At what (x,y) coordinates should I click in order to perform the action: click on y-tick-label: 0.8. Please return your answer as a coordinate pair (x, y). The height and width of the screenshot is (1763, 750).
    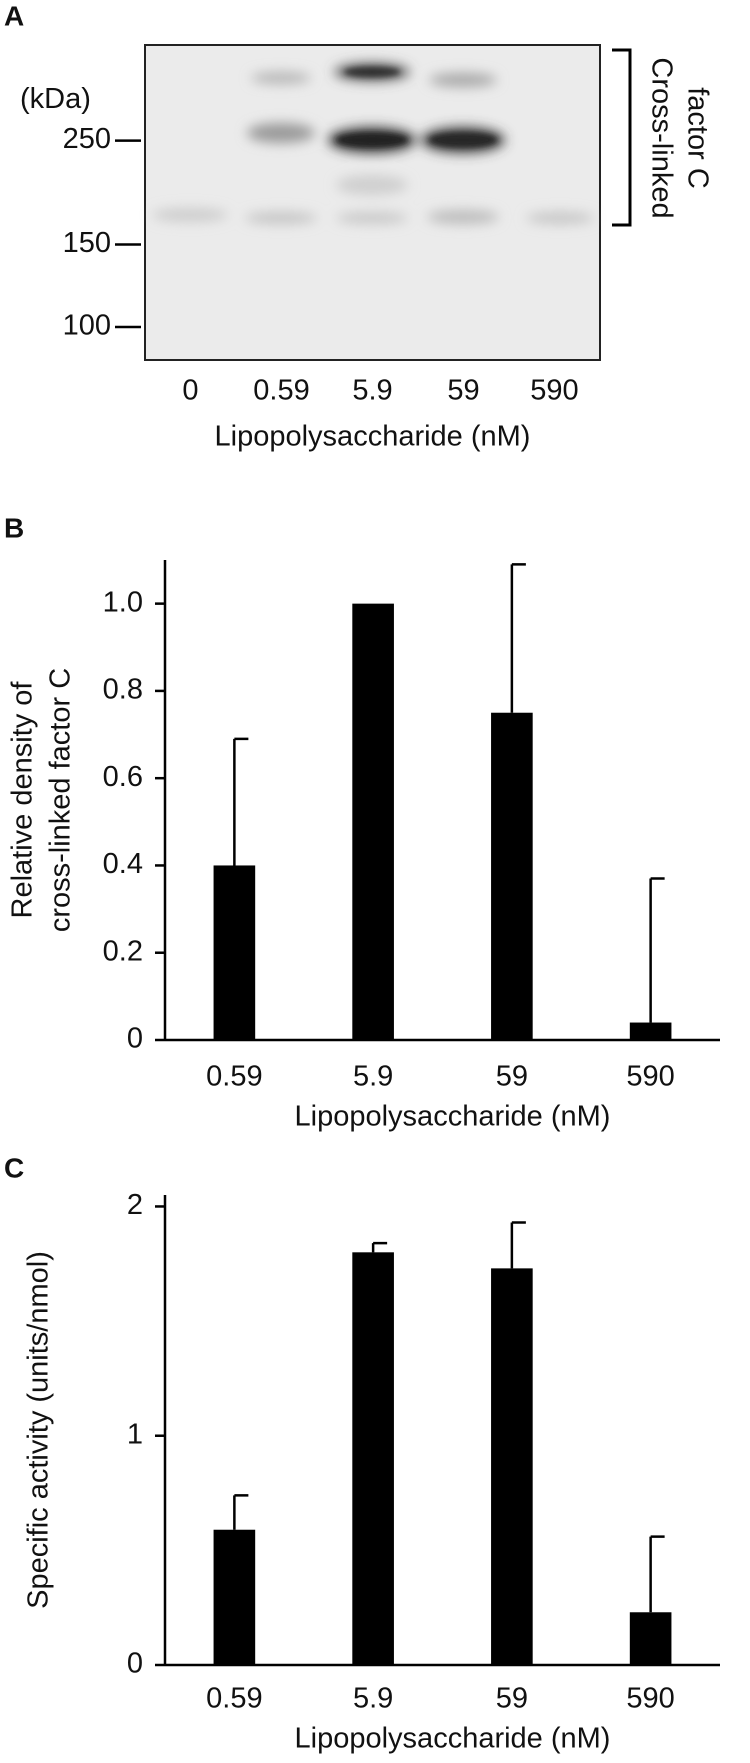
    Looking at the image, I should click on (123, 690).